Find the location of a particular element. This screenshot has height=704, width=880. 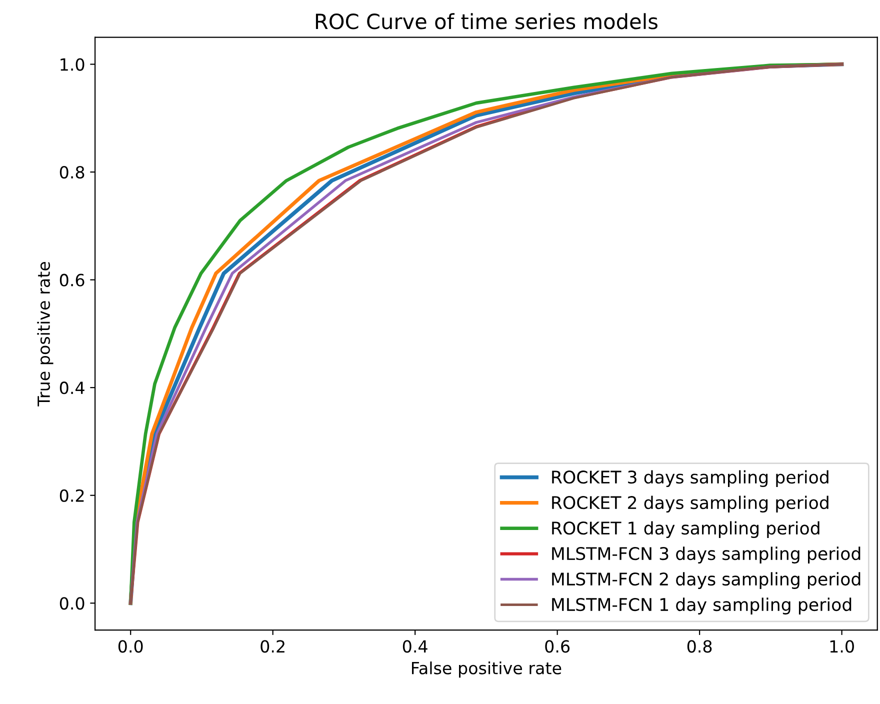

x-tick-label: 0.4 is located at coordinates (415, 646).